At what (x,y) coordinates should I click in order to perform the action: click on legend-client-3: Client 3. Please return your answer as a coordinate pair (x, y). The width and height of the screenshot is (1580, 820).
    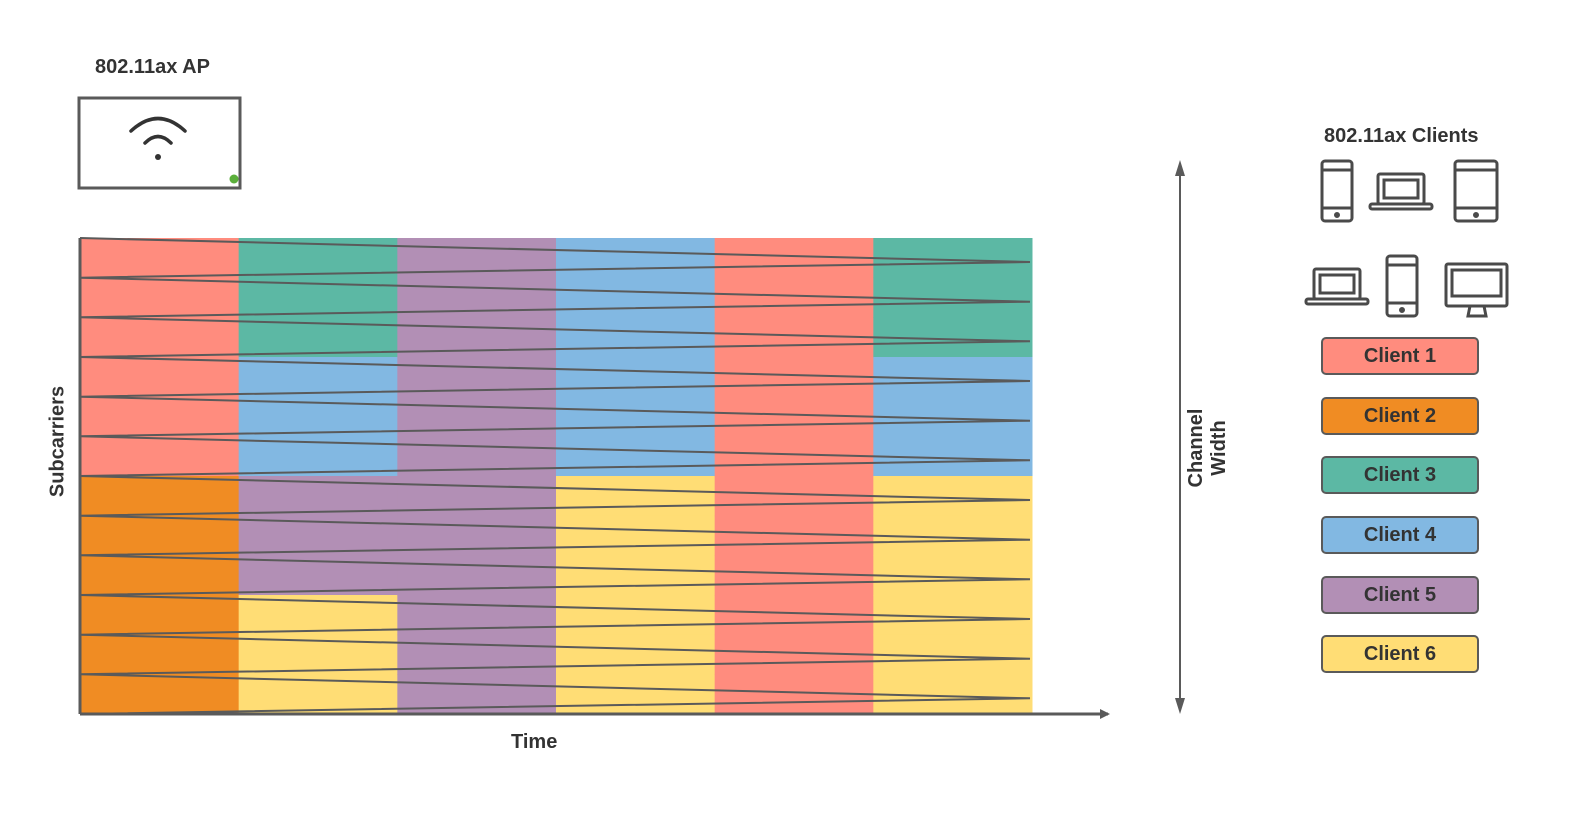
    Looking at the image, I should click on (1400, 475).